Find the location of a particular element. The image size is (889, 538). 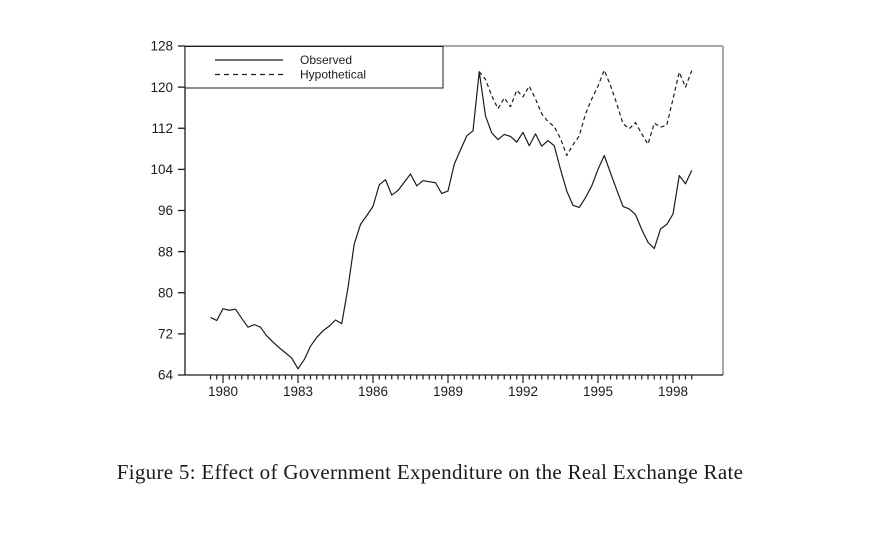

x-tick-label: 1980 is located at coordinates (223, 391).